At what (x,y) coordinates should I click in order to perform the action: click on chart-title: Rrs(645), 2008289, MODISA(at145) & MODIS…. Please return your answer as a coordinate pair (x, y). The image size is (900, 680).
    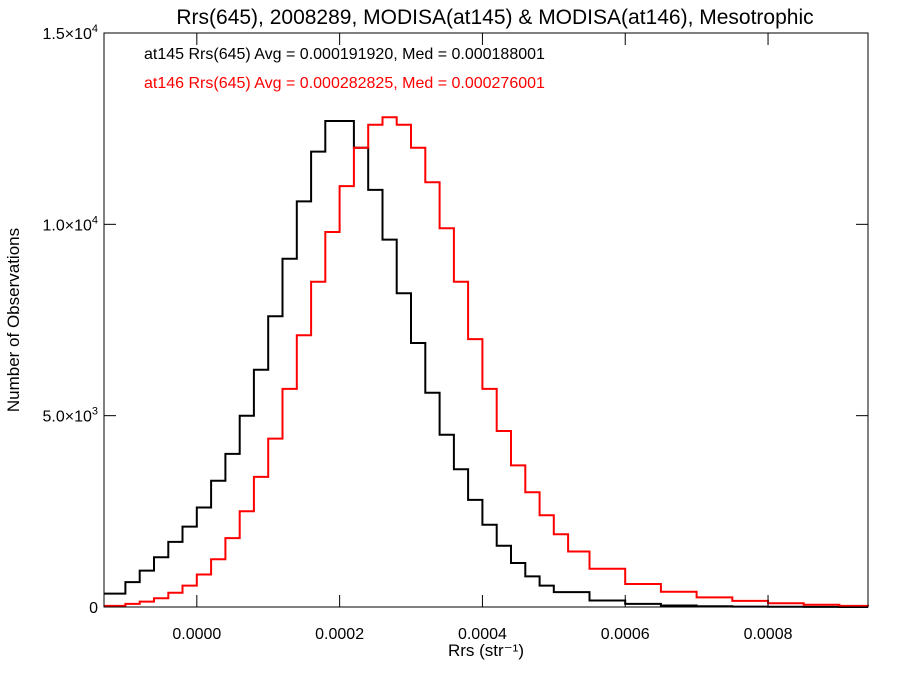
    Looking at the image, I should click on (494, 17).